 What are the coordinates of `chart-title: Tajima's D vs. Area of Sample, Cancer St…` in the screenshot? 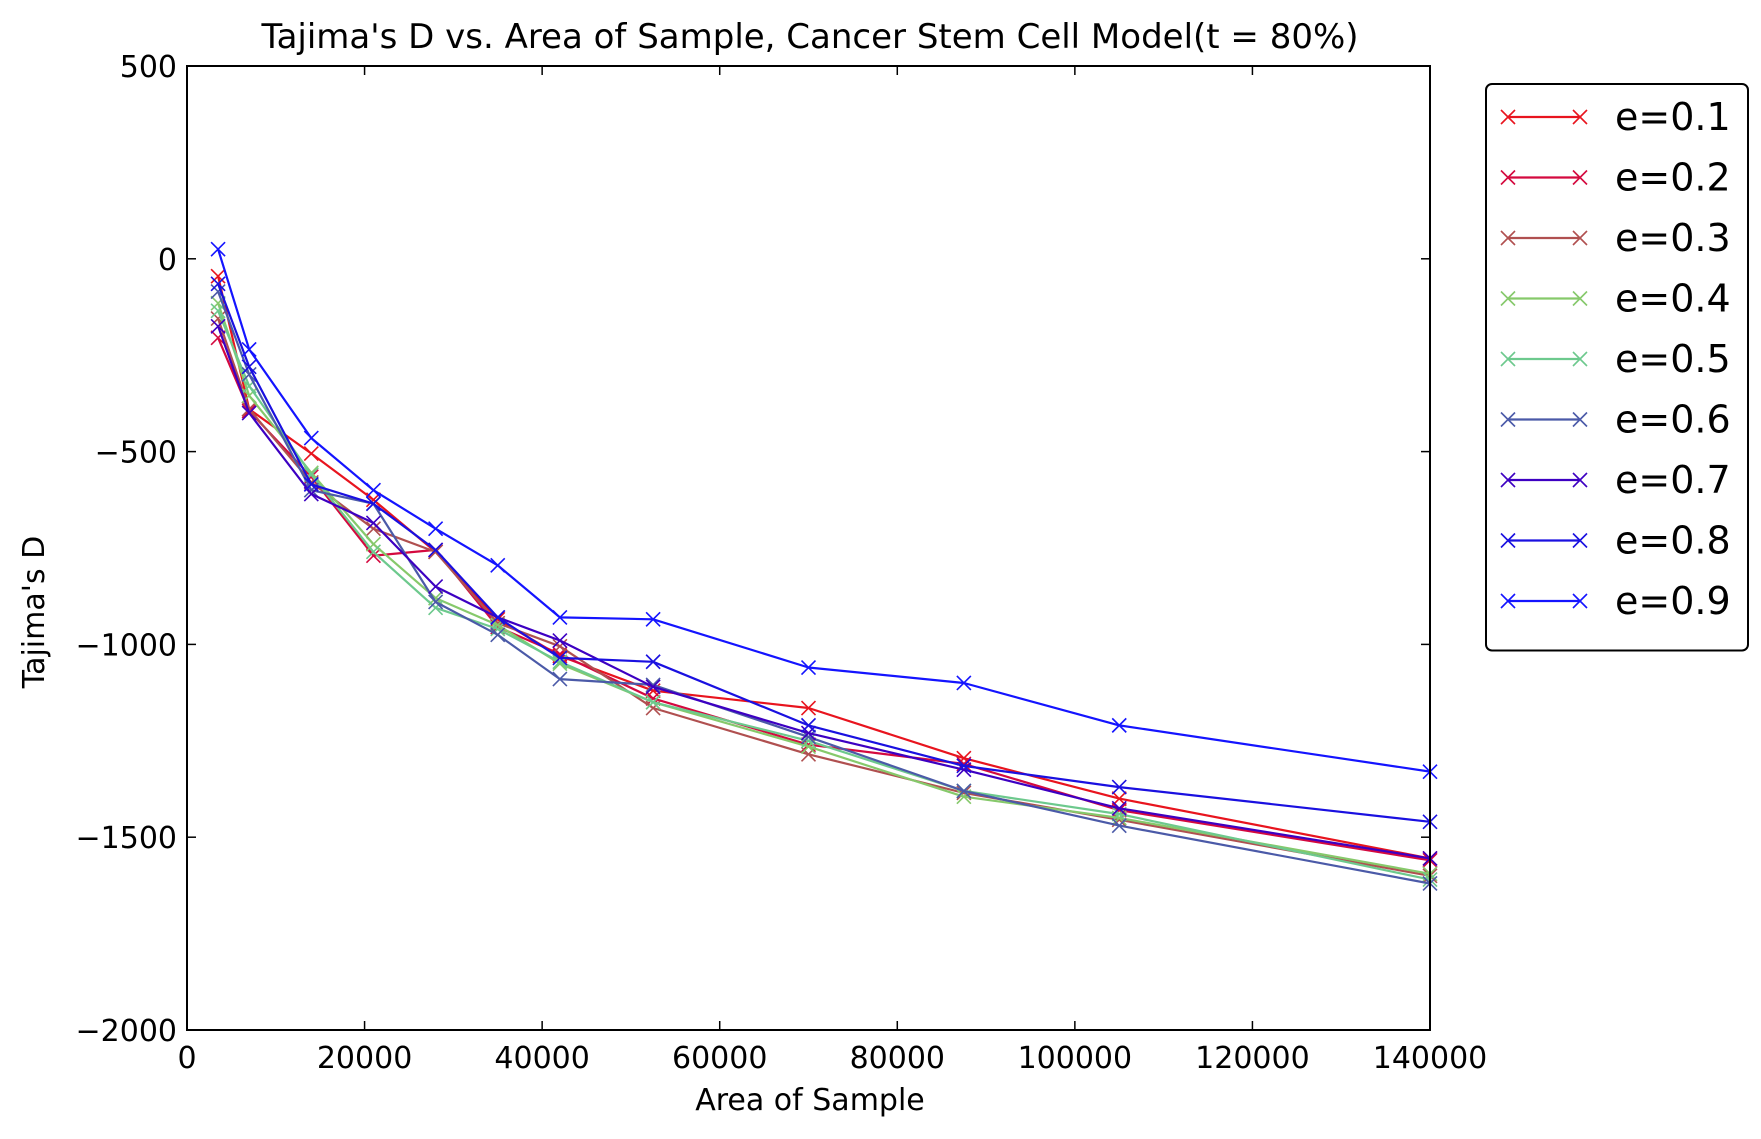 It's located at (809, 37).